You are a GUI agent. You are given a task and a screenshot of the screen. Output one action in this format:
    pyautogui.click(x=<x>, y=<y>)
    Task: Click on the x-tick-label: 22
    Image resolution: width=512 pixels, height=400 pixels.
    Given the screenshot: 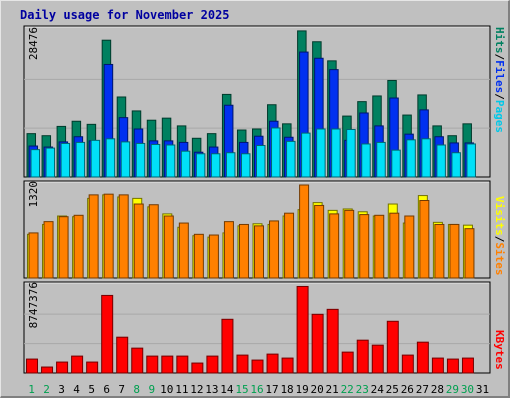 What is the action you would take?
    pyautogui.click(x=347, y=389)
    